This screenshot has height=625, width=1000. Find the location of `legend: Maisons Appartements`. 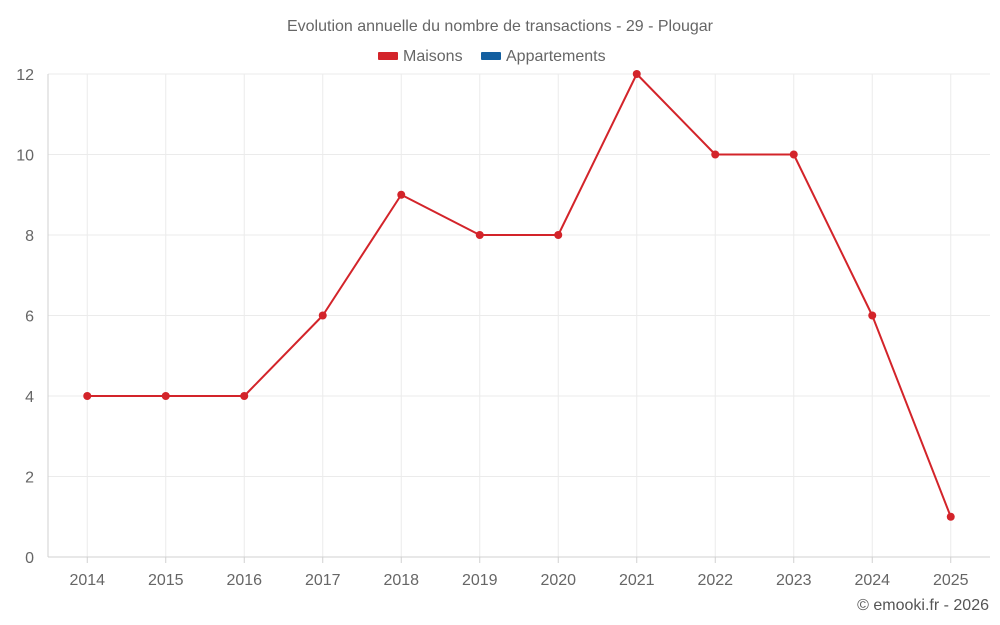

legend: Maisons Appartements is located at coordinates (492, 56).